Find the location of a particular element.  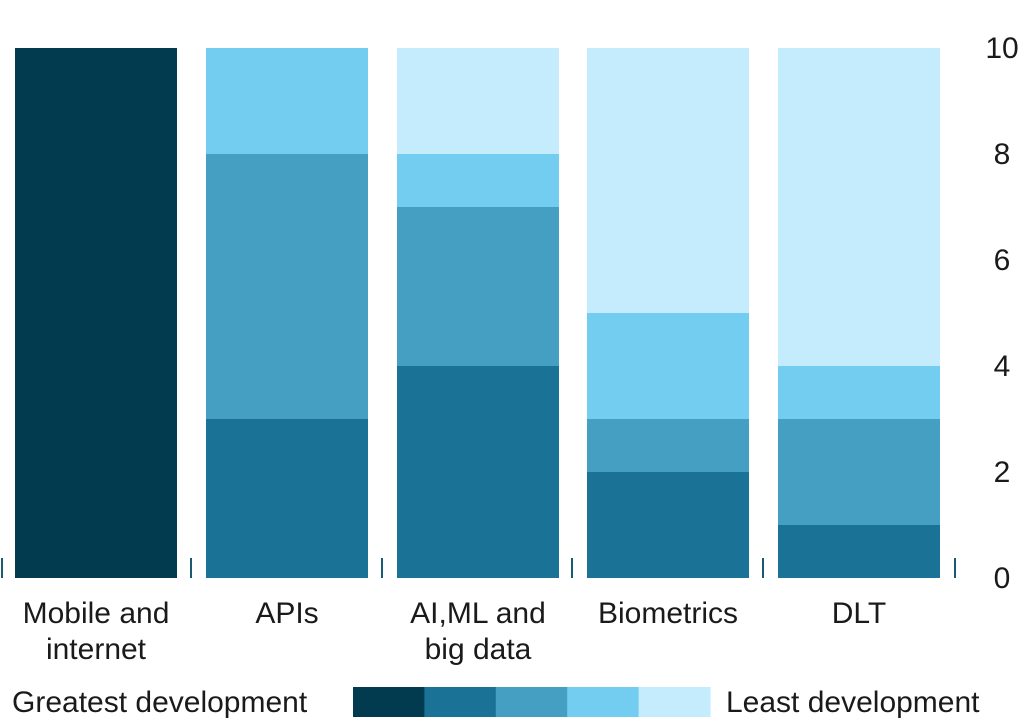

legend: Greatest development Least development is located at coordinates (496, 702).